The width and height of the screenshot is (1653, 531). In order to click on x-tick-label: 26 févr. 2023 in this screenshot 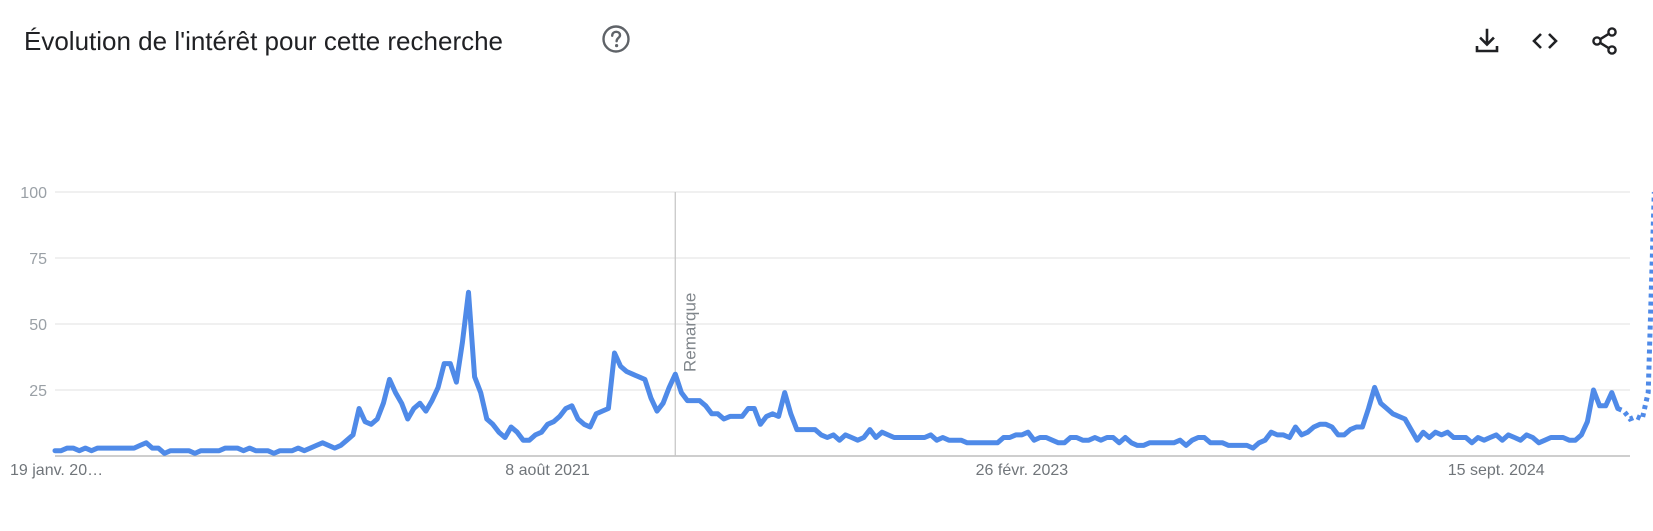, I will do `click(1022, 470)`.